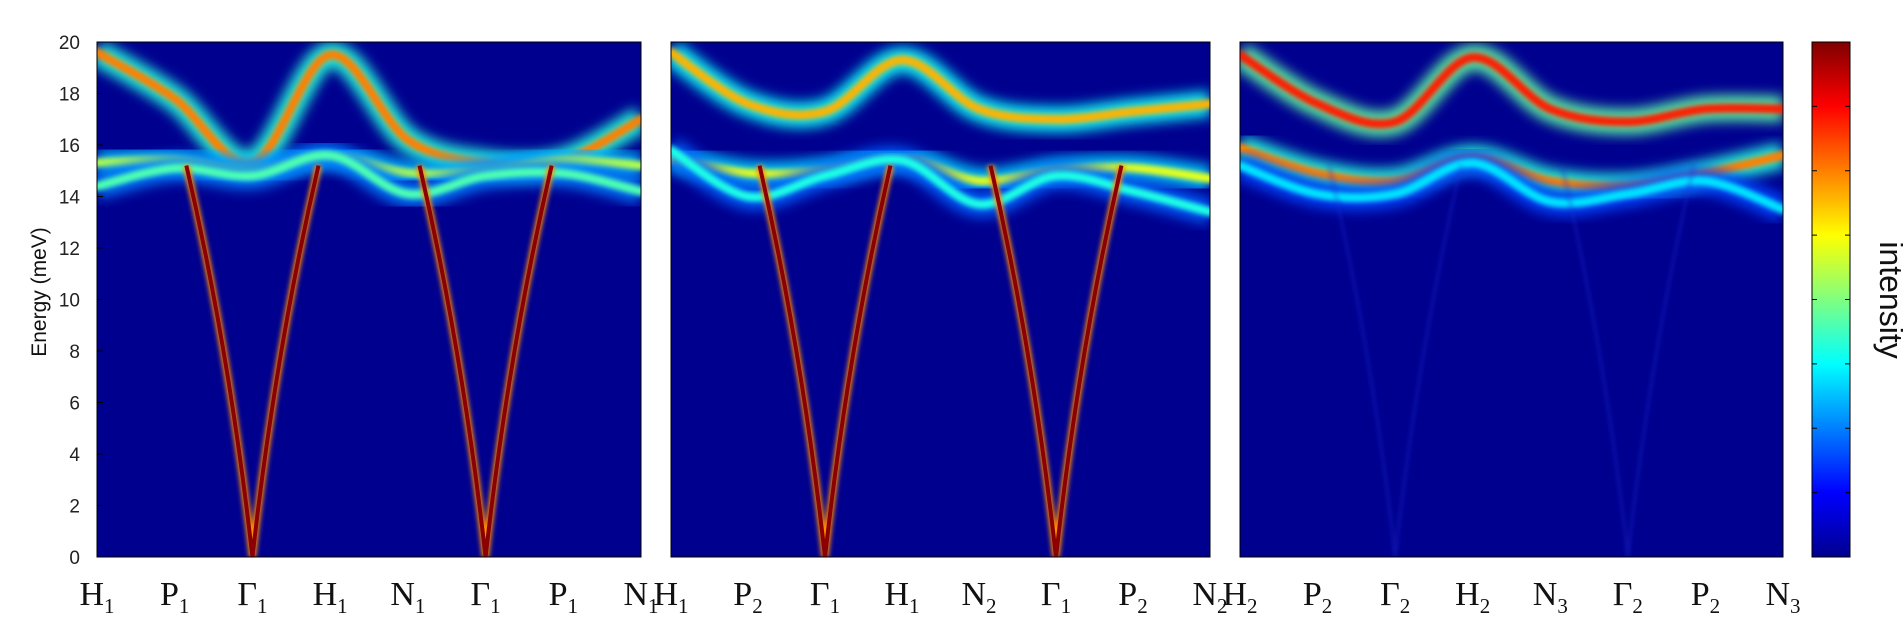  I want to click on y-tick-label: 8, so click(74, 352).